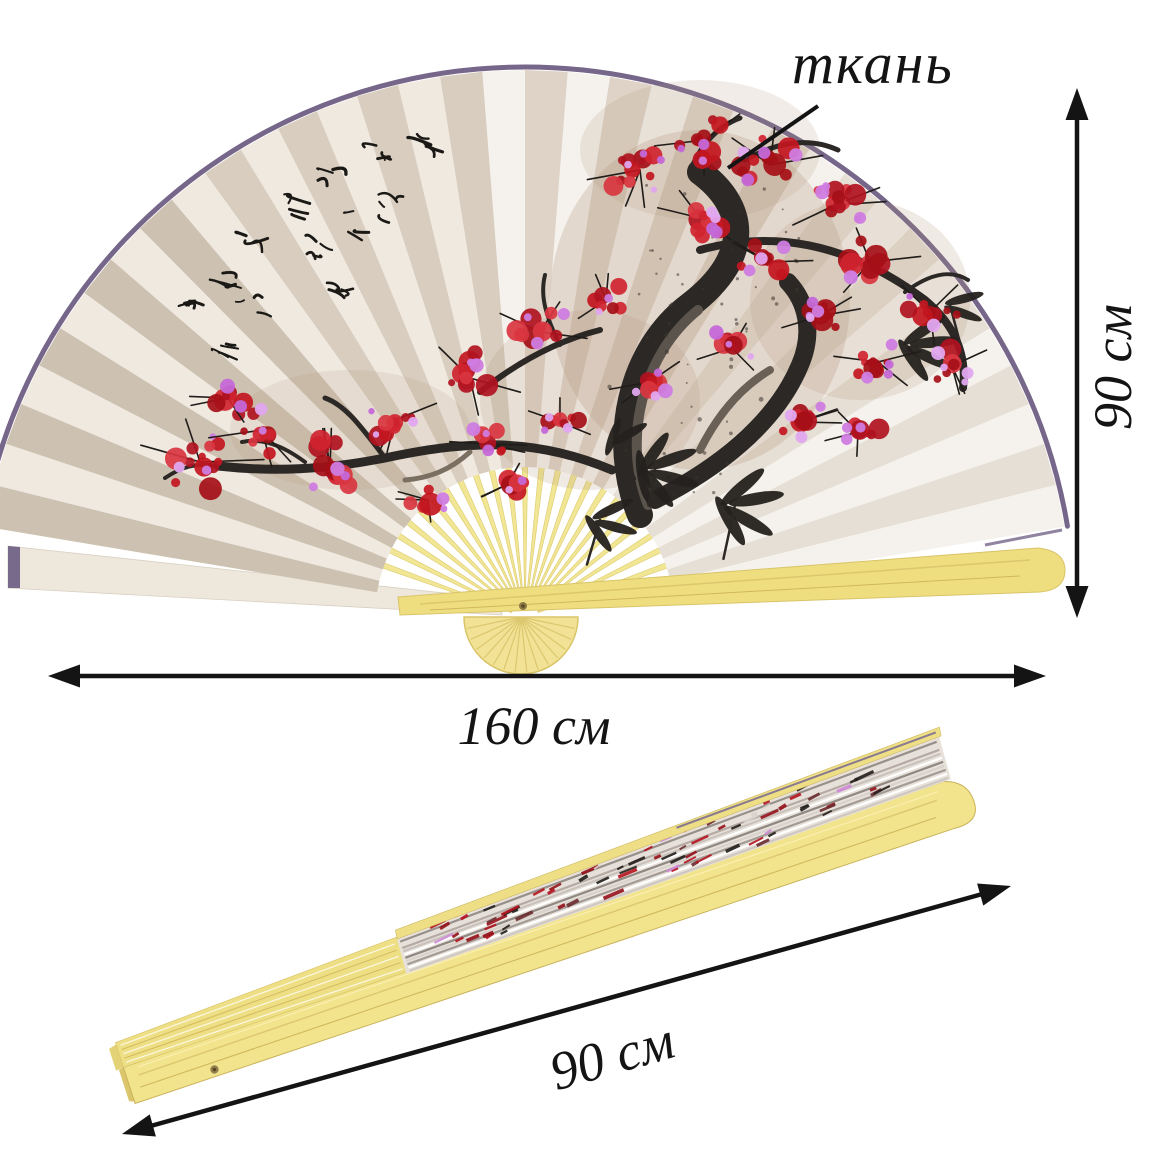  What do you see at coordinates (731, 581) in the screenshot?
I see `fan-guard-stick` at bounding box center [731, 581].